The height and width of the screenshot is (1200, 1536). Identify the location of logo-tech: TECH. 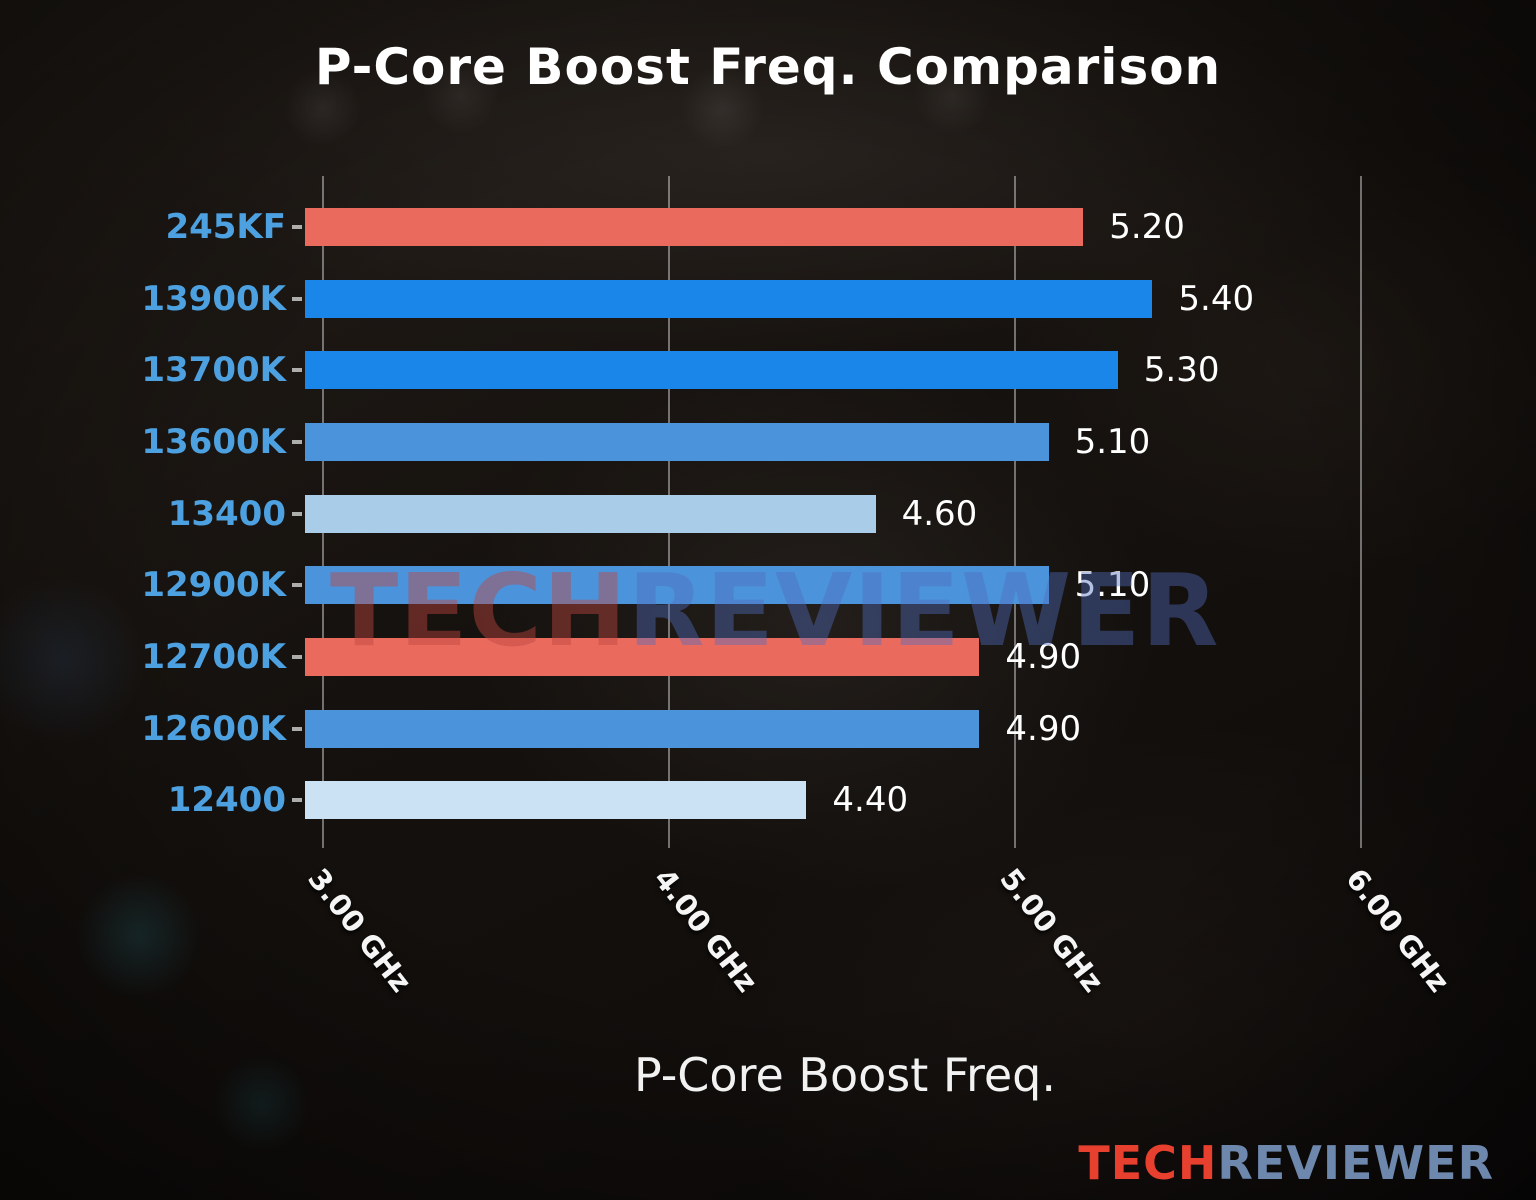
(1148, 1163).